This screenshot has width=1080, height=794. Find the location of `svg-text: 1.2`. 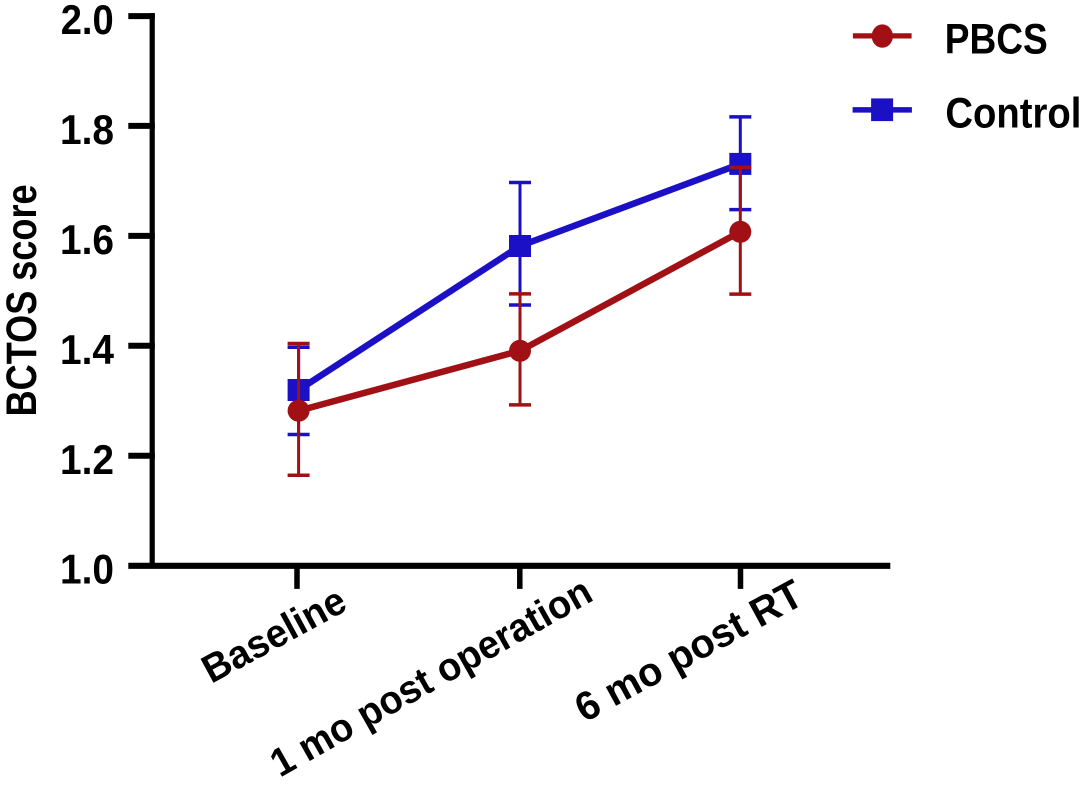

svg-text: 1.2 is located at coordinates (87, 459).